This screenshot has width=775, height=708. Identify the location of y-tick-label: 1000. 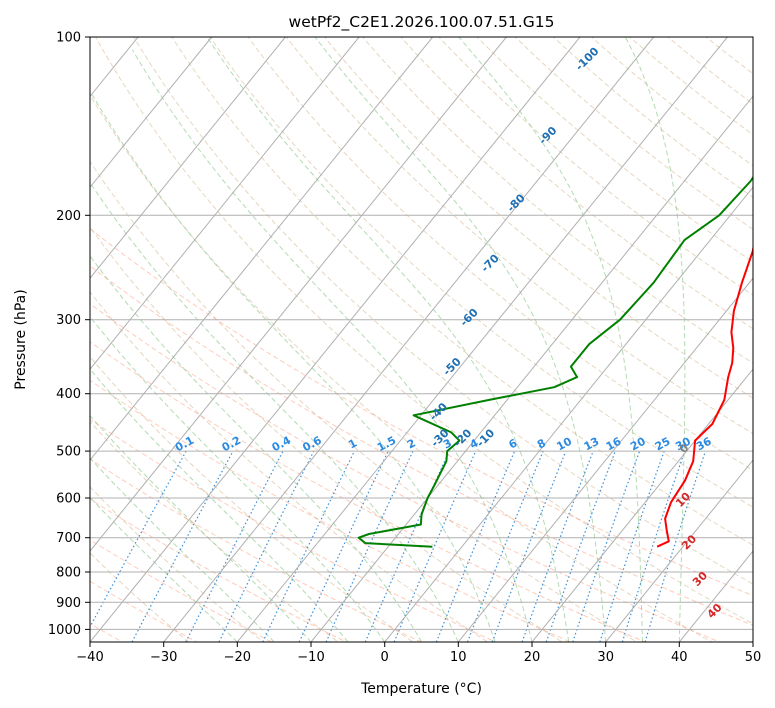
(64, 630).